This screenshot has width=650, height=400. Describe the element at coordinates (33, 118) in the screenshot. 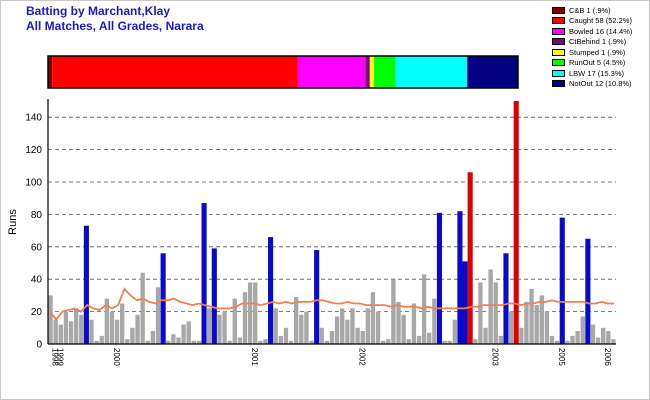

I see `y-tick-label: 140` at that location.